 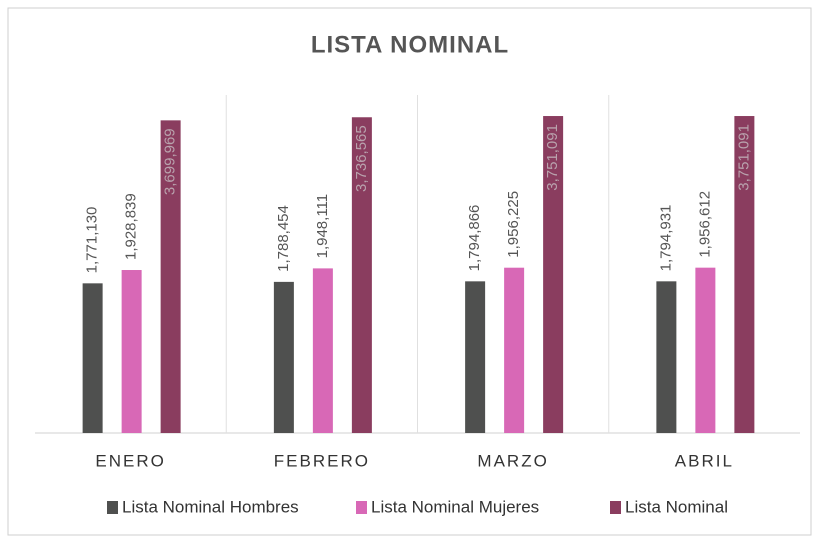 I want to click on data-label: 1,794,866, so click(x=474, y=238).